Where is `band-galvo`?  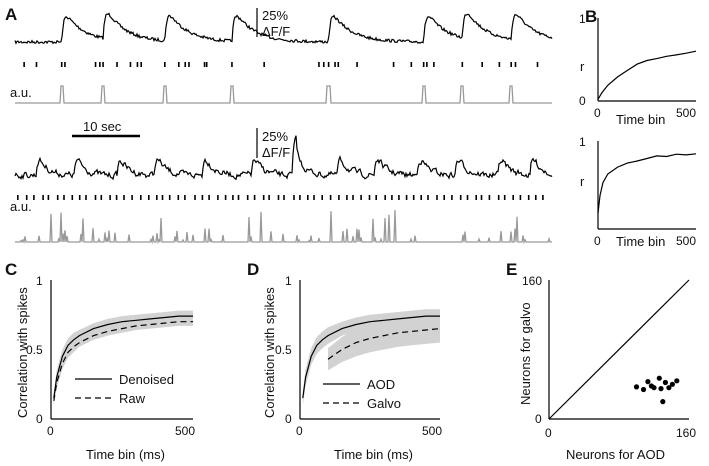
band-galvo is located at coordinates (384, 342).